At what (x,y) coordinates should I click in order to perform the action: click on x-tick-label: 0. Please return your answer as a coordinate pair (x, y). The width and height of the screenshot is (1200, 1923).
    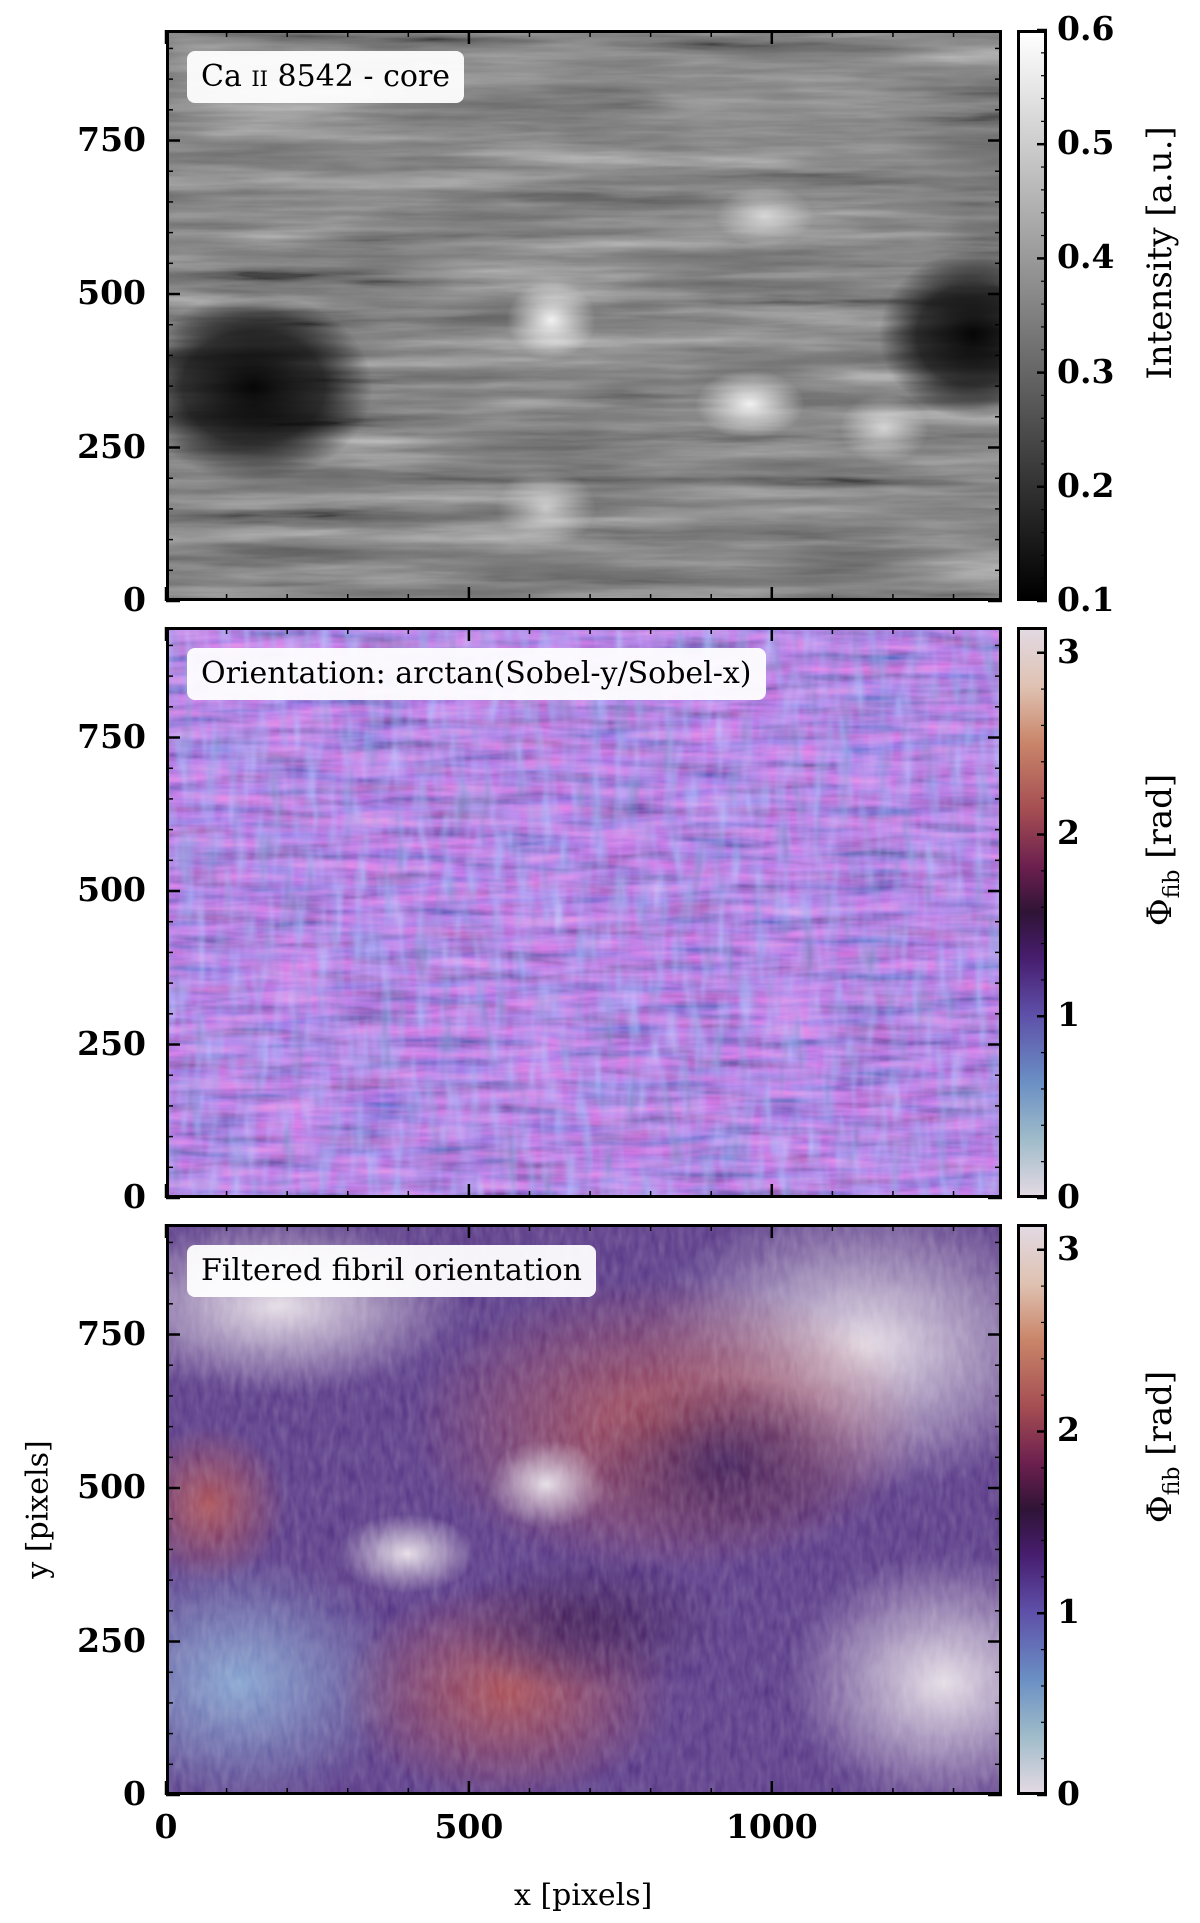
    Looking at the image, I should click on (166, 1826).